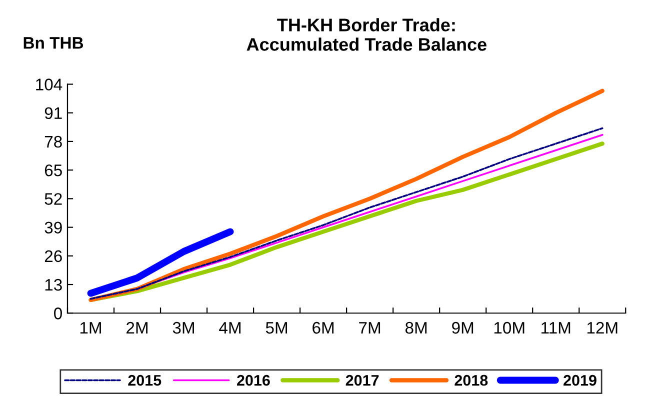  Describe the element at coordinates (471, 380) in the screenshot. I see `legend-label: 2018` at that location.